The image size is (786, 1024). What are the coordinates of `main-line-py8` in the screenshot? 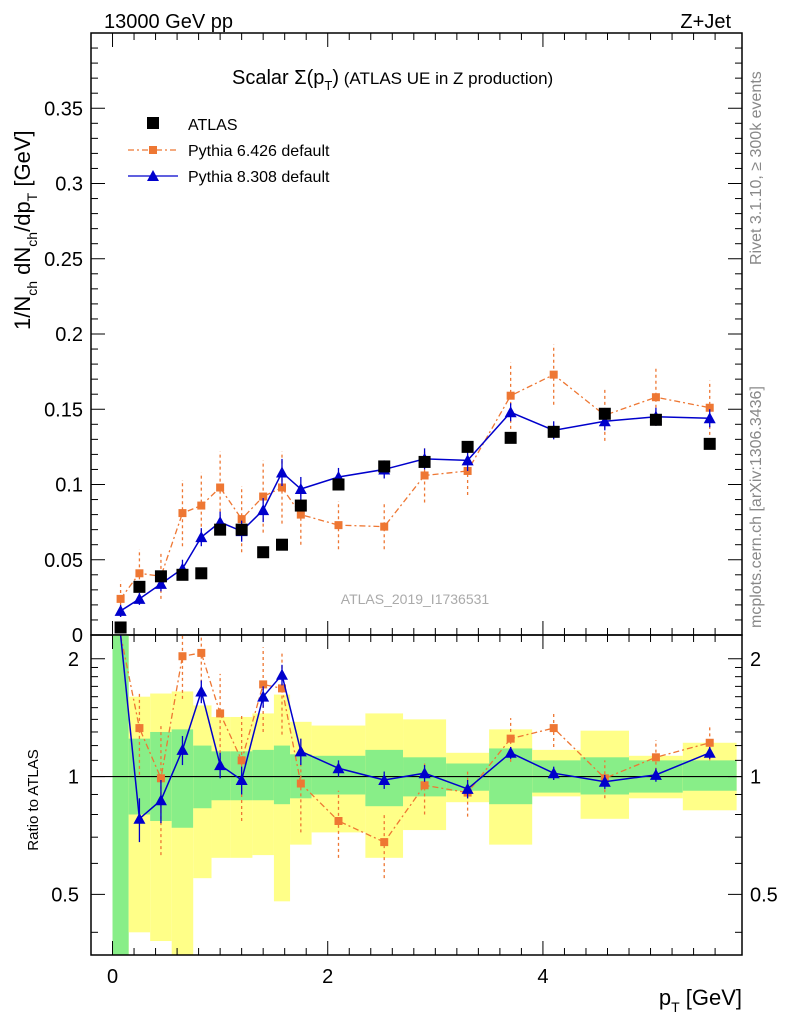 It's located at (415, 511).